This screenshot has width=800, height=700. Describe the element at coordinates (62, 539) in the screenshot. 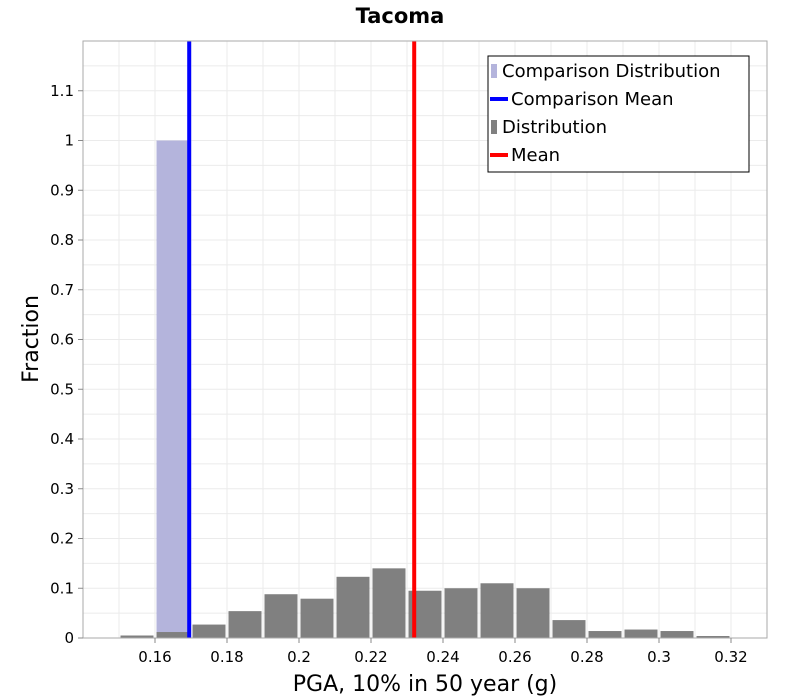

I see `y-tick-label: 0.2` at that location.